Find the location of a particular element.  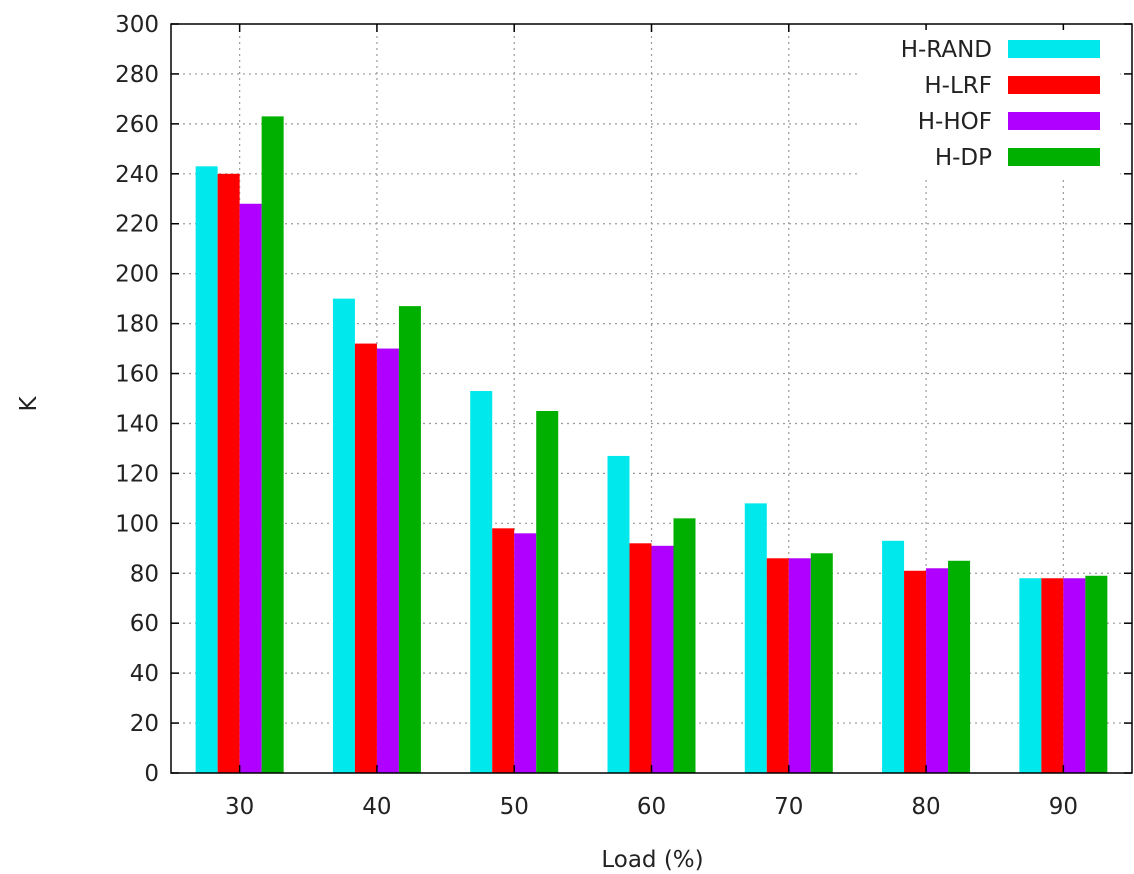

x-tick-label: 40 is located at coordinates (376, 807).